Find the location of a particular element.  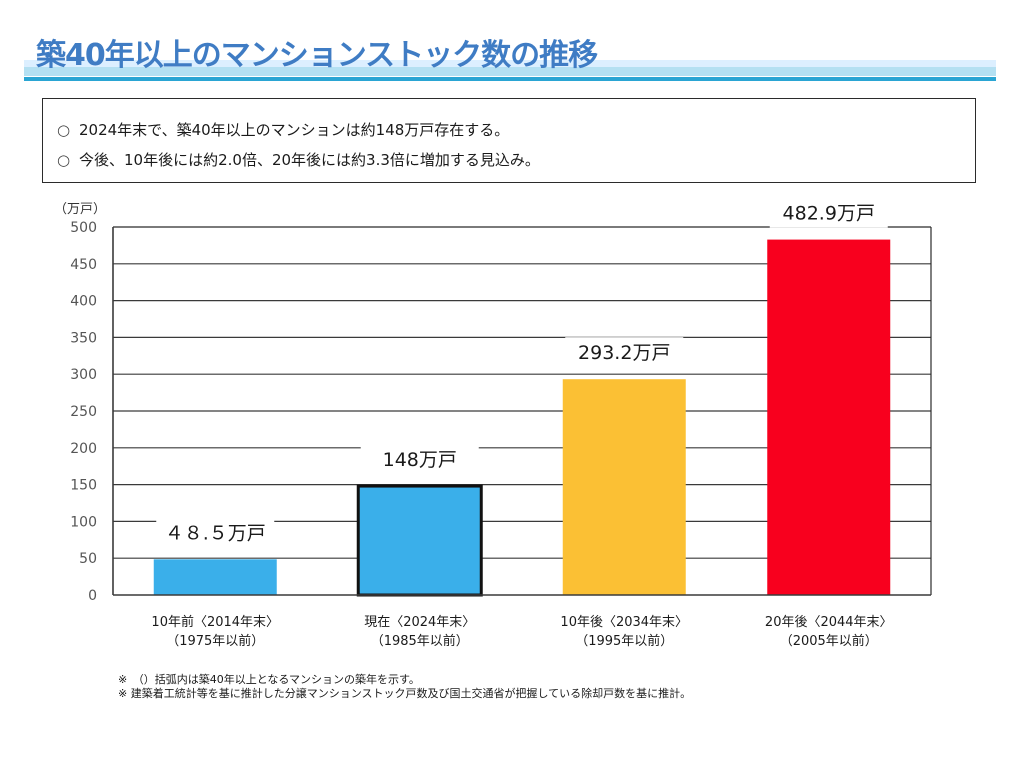

x-tick-label: 20年後〈2044年末〉 is located at coordinates (829, 622).